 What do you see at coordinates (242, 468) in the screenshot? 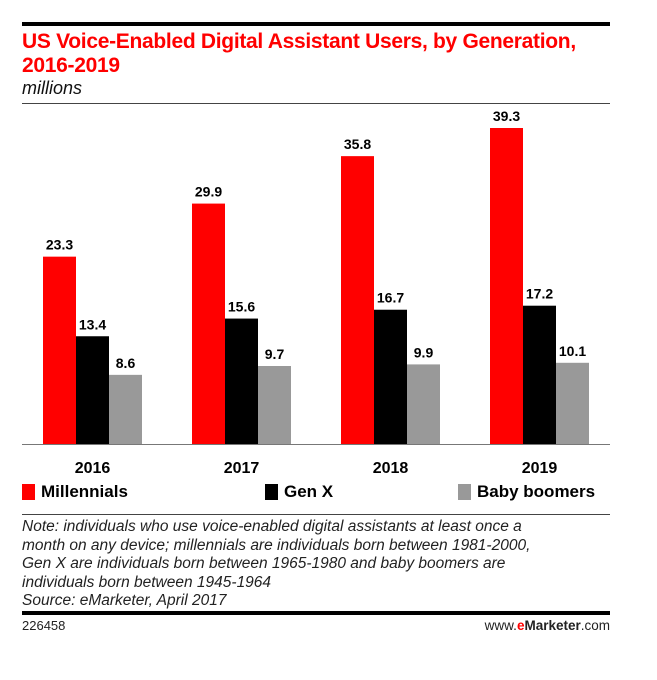
I see `x-tick-label: 2017` at bounding box center [242, 468].